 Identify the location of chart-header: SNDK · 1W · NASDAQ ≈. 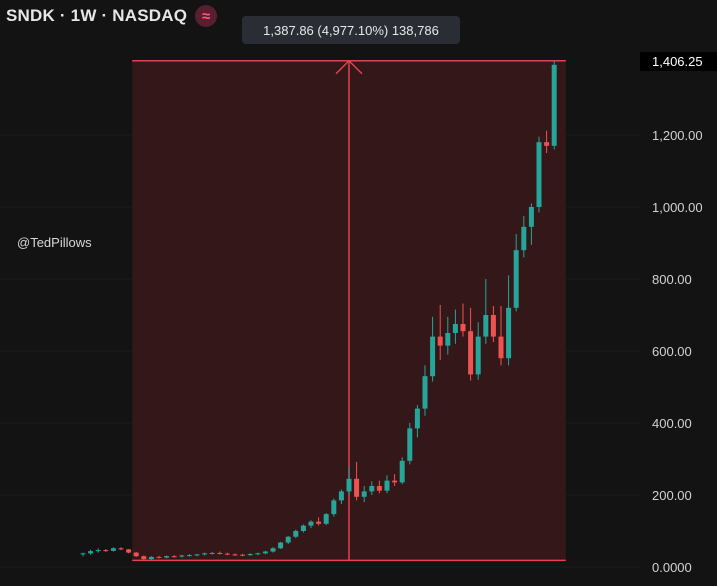
(112, 16).